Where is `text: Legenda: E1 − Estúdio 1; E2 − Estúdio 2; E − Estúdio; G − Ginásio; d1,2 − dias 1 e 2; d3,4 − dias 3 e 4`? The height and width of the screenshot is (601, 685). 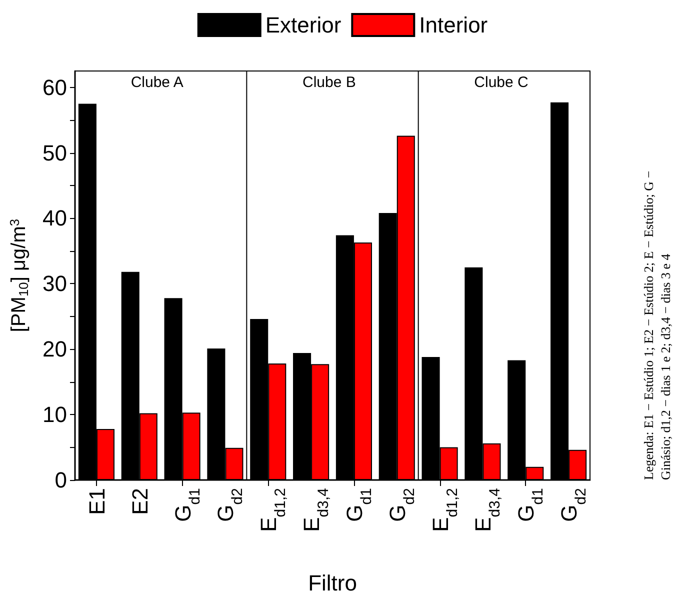 text: Legenda: E1 − Estúdio 1; E2 − Estúdio 2; E − Estúdio; G − Ginásio; d1,2 − dias 1 e 2; d3,4 − dias 3 e 4 is located at coordinates (657, 324).